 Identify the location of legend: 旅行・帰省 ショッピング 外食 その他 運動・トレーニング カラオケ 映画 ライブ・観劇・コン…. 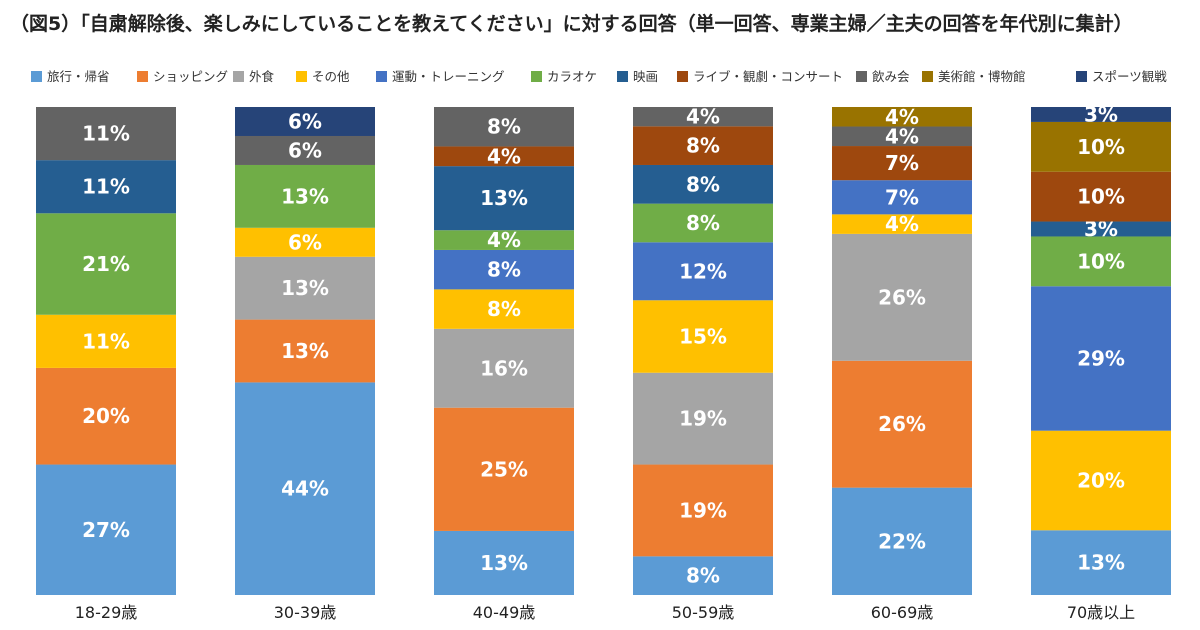
(599, 76).